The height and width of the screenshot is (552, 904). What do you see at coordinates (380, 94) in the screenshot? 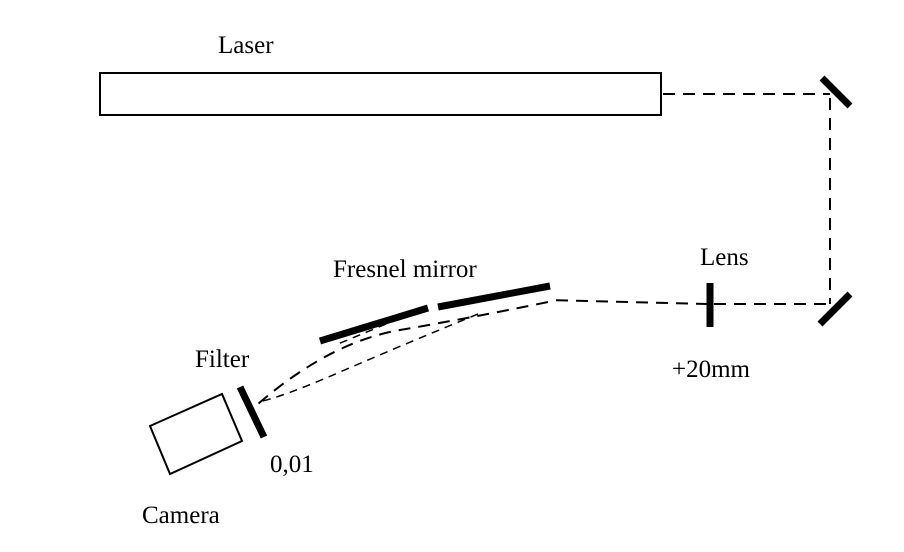
I see `laser-body` at bounding box center [380, 94].